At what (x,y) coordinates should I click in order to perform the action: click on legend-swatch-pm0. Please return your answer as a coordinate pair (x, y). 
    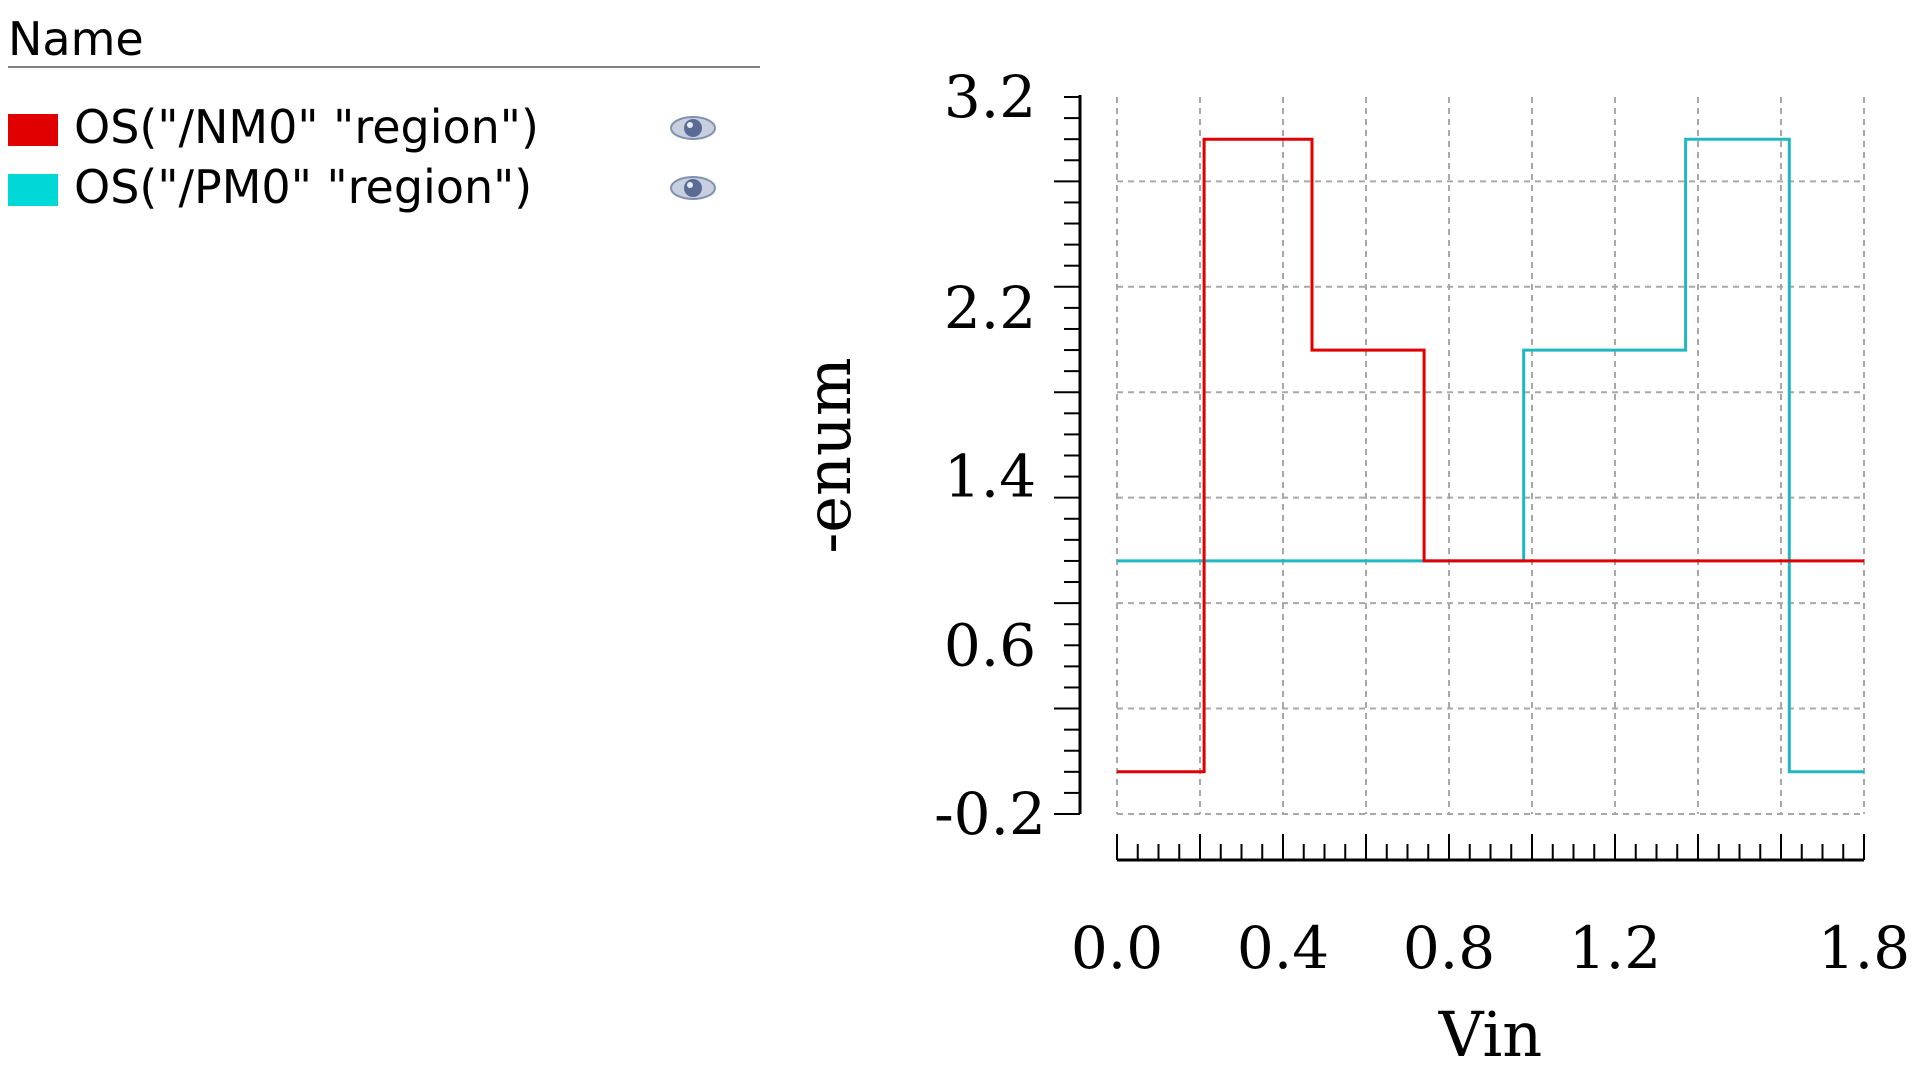
    Looking at the image, I should click on (33, 190).